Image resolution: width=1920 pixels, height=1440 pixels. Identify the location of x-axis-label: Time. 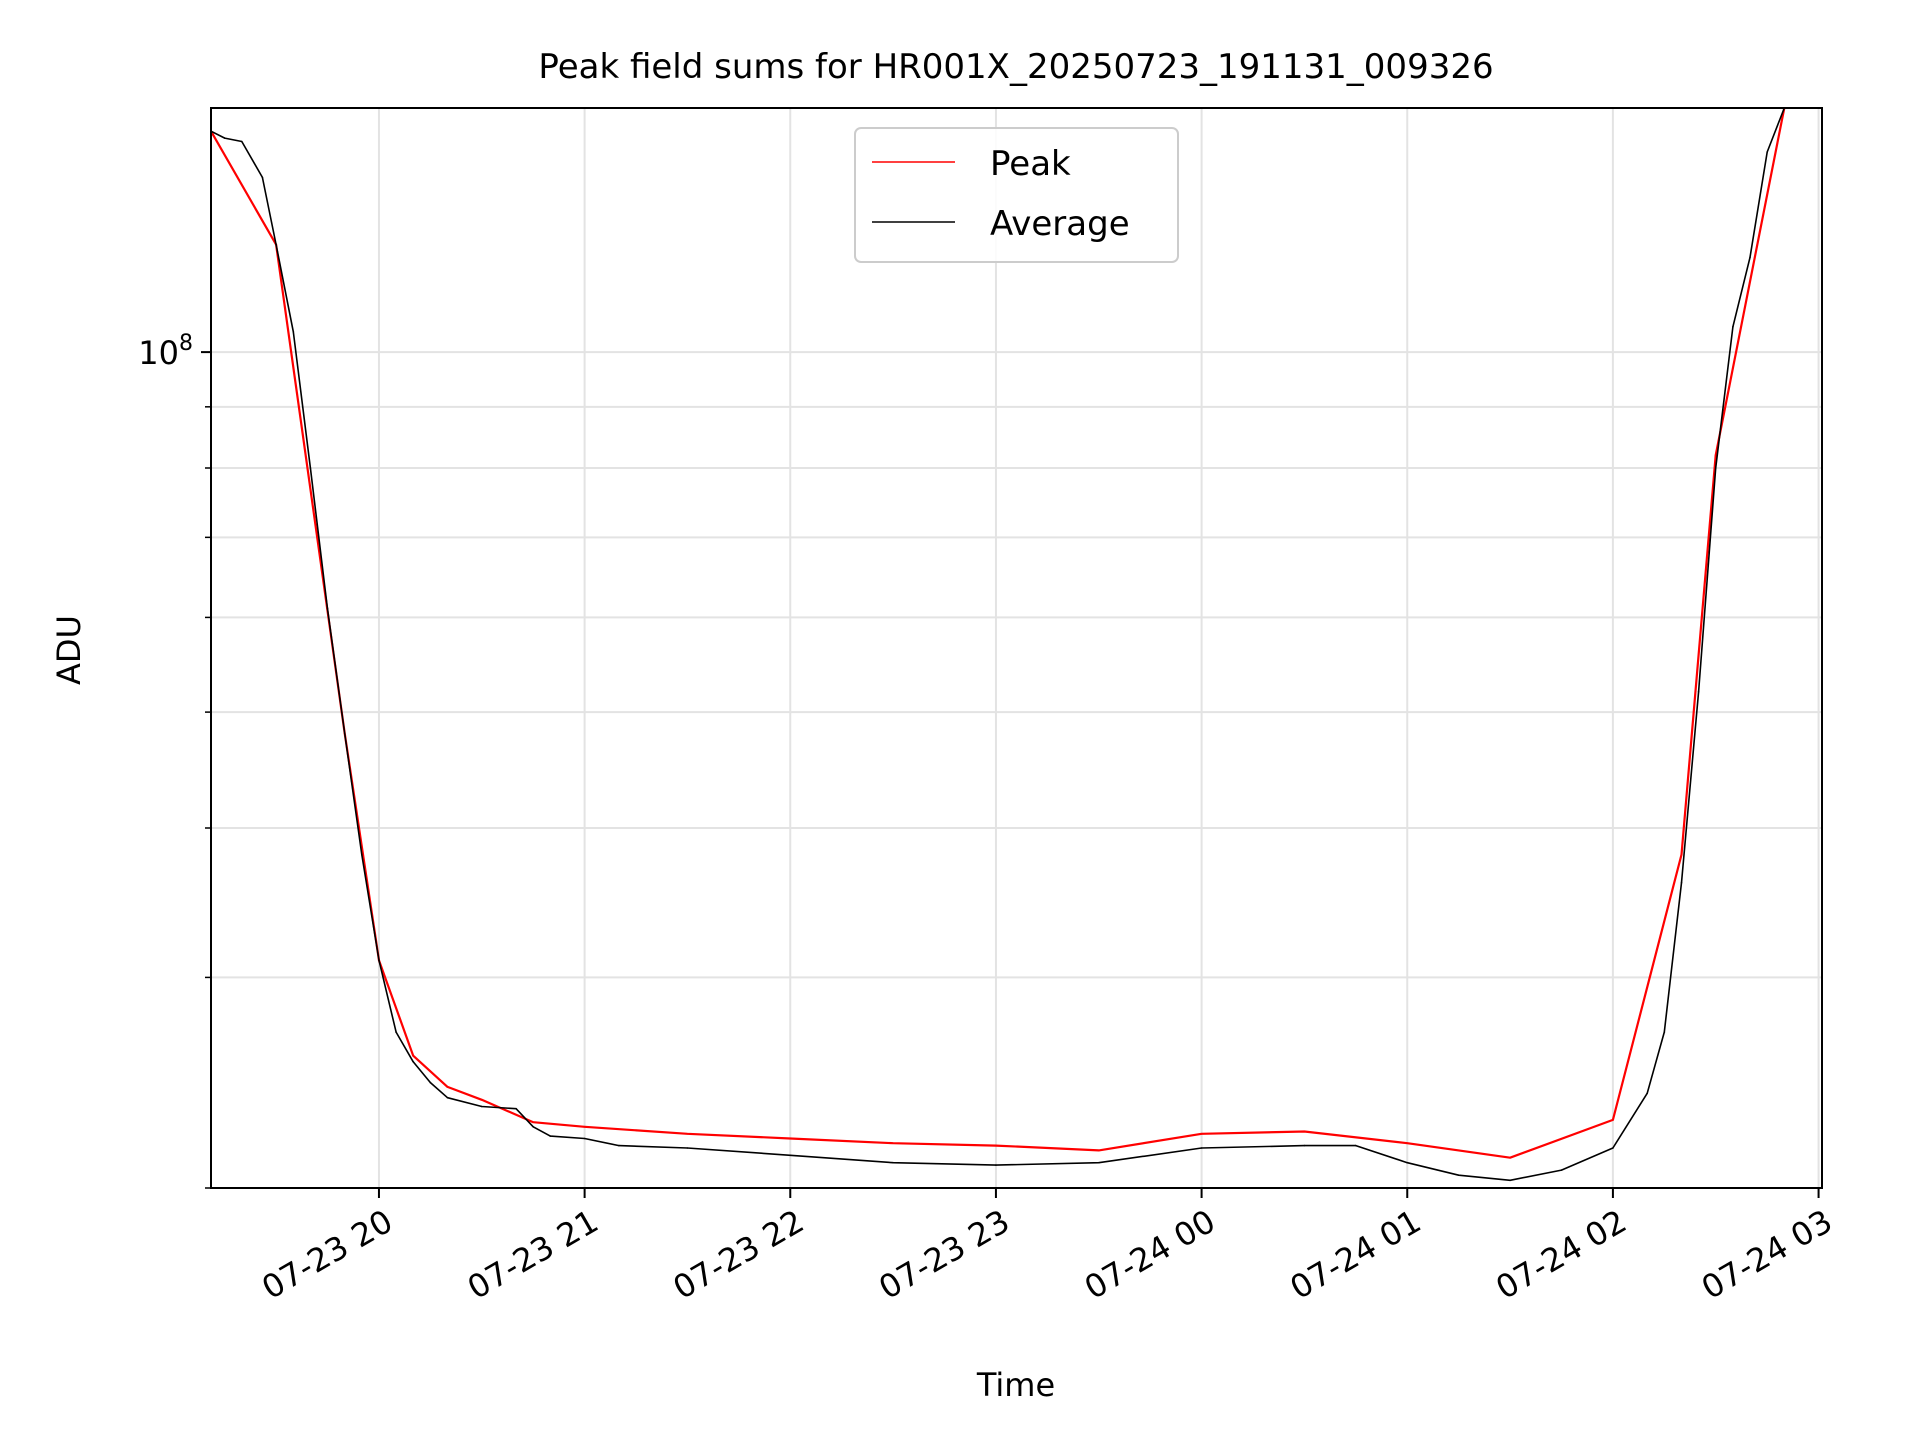
(1015, 1385).